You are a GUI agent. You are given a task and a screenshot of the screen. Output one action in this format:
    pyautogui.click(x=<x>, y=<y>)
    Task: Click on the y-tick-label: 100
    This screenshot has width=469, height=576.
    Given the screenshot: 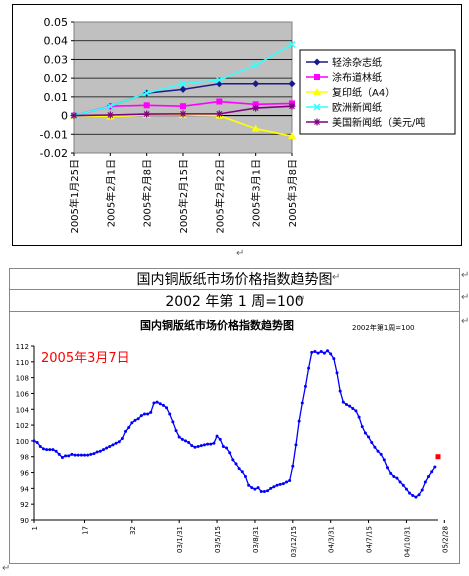 What is the action you would take?
    pyautogui.click(x=22, y=442)
    